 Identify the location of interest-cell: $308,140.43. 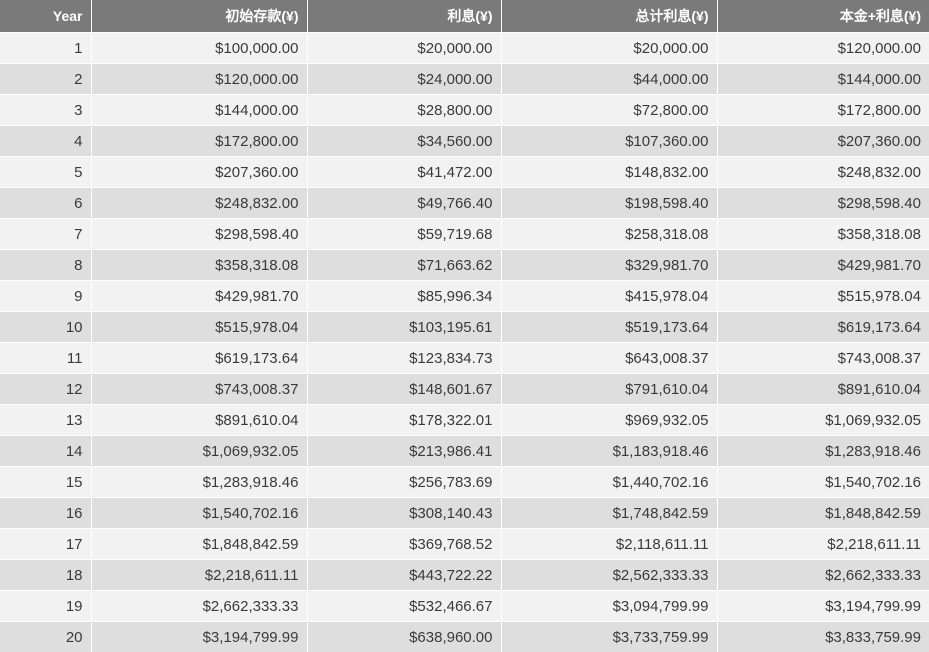
(404, 513).